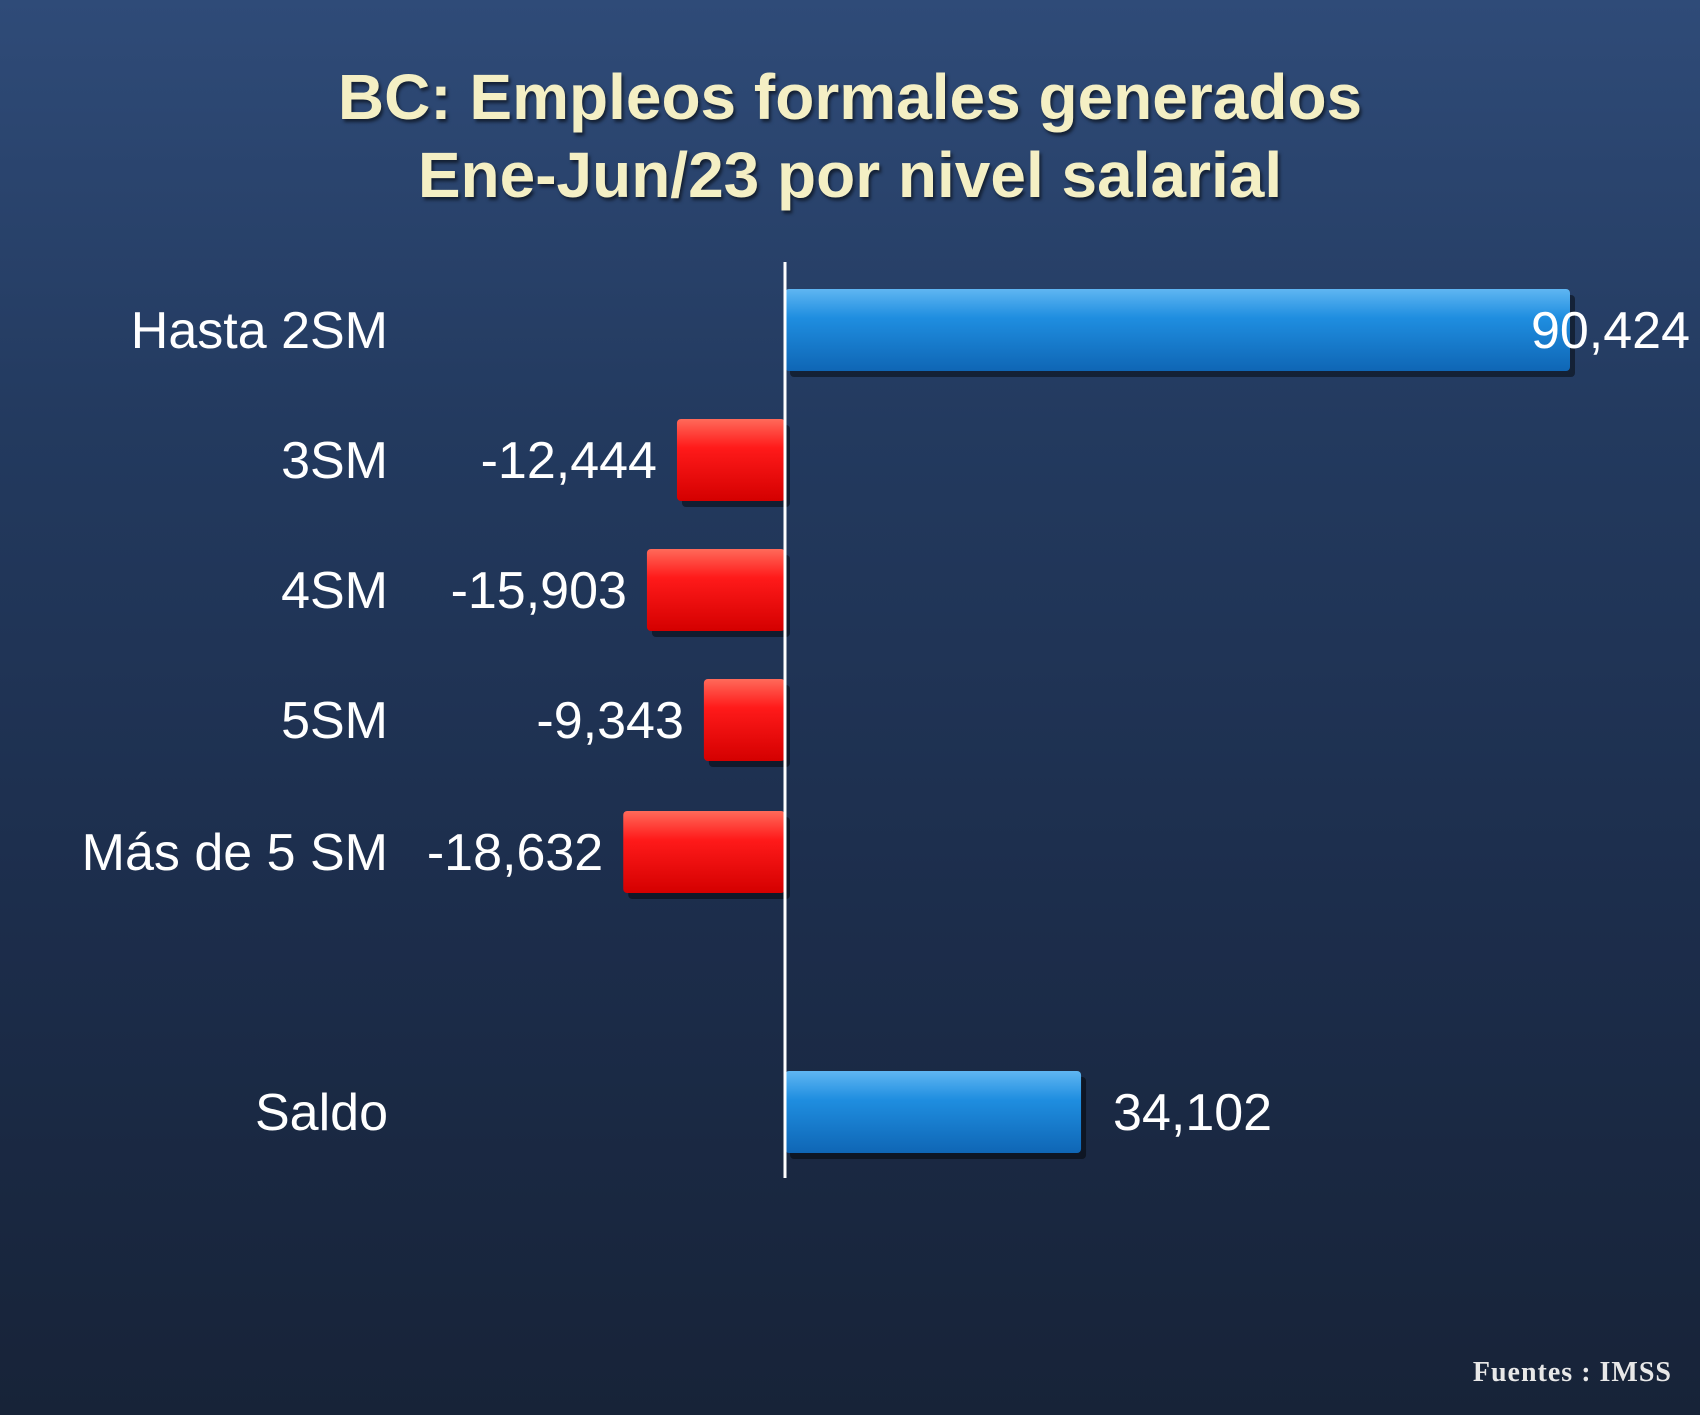  Describe the element at coordinates (850, 97) in the screenshot. I see `chart-title-line-1: BC: Empleos formales generados` at that location.